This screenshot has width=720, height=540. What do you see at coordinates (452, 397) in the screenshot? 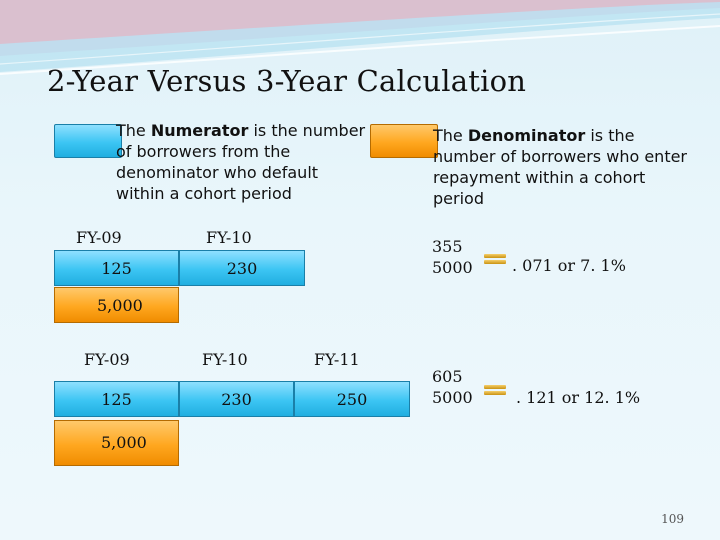
I see `three-year-fraction-denominator: 5000` at bounding box center [452, 397].